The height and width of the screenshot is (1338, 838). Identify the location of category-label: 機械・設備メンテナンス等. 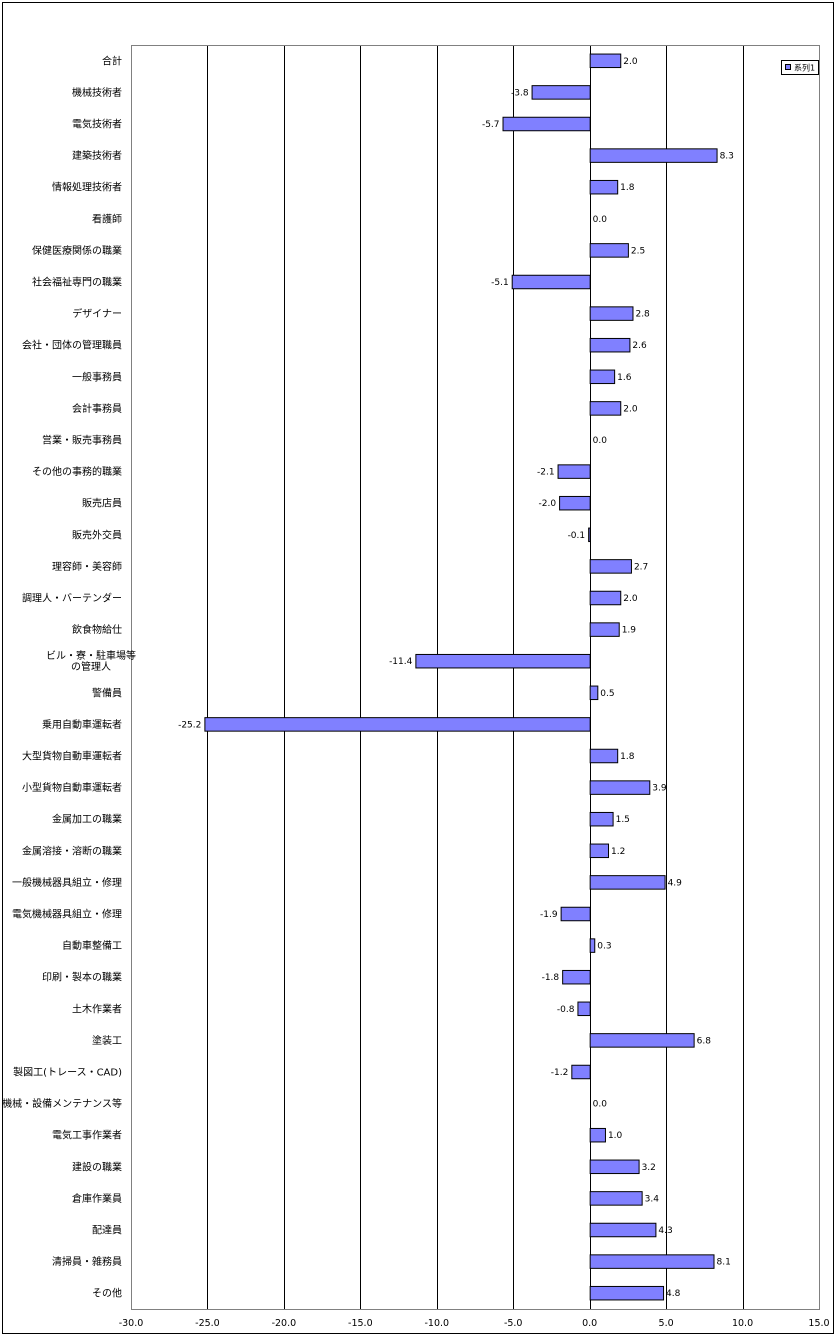
(62, 1103).